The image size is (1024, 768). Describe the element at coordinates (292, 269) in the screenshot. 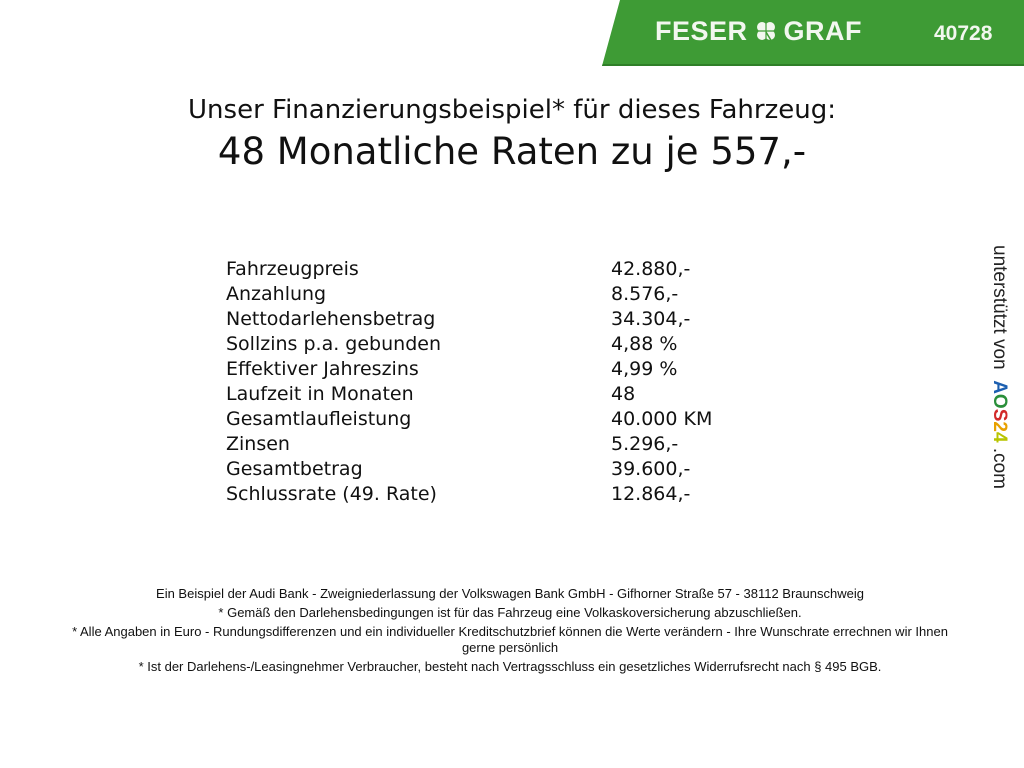

I see `row-label: Fahrzeugpreis` at that location.